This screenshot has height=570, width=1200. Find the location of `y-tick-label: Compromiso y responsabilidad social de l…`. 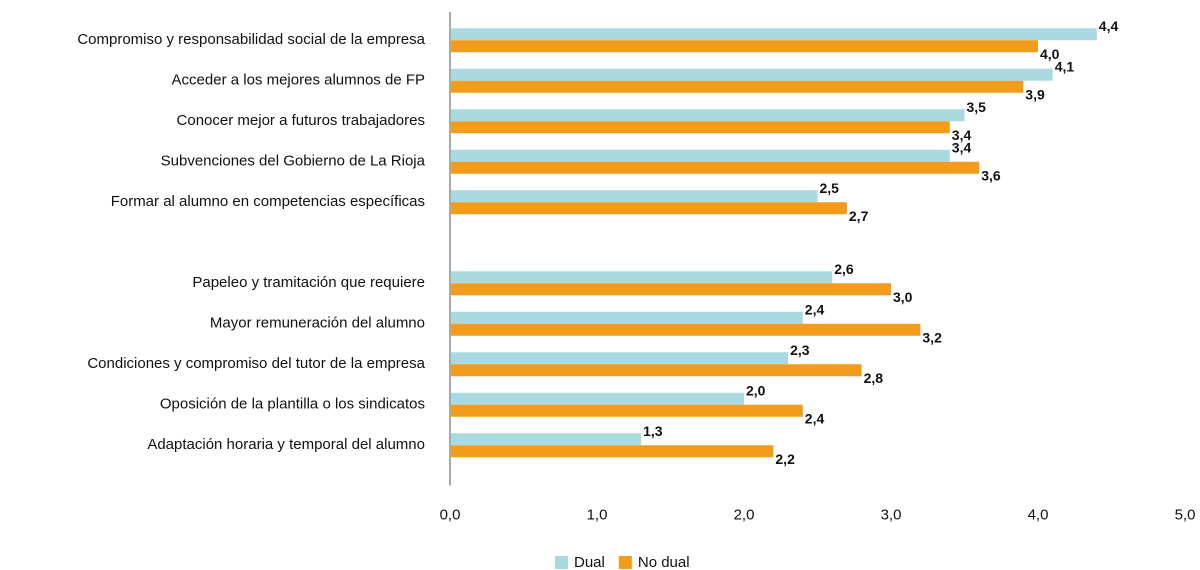

y-tick-label: Compromiso y responsabilidad social de l… is located at coordinates (251, 39).